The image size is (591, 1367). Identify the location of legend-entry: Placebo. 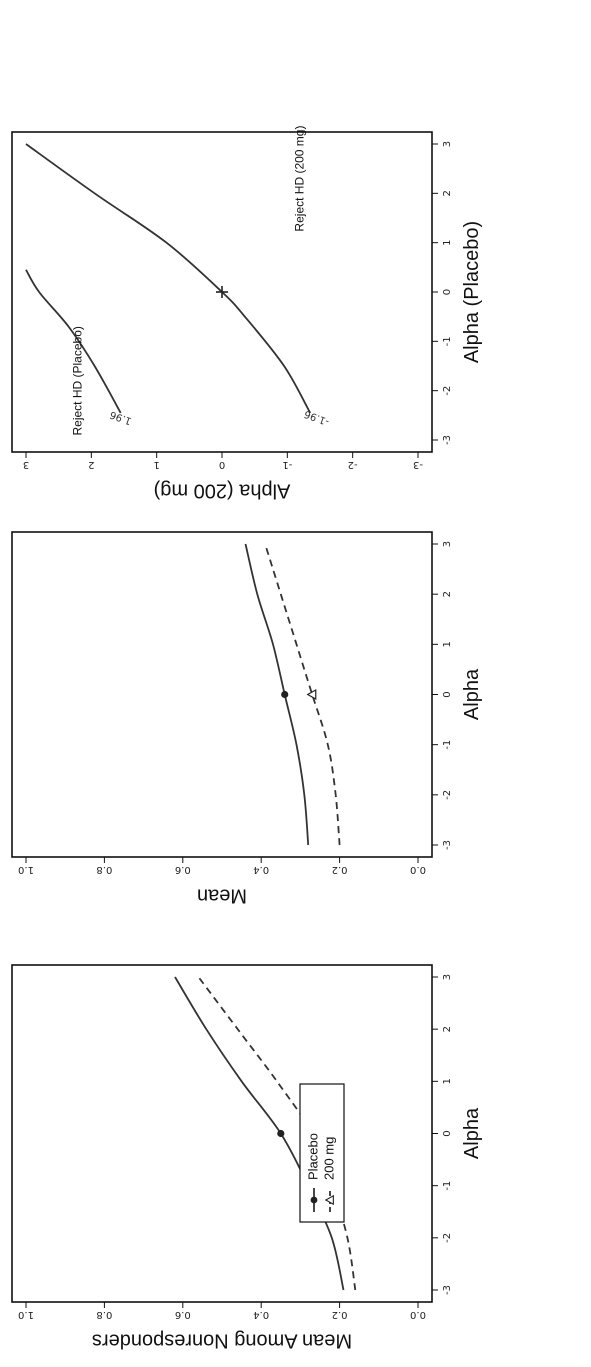
(312, 1156).